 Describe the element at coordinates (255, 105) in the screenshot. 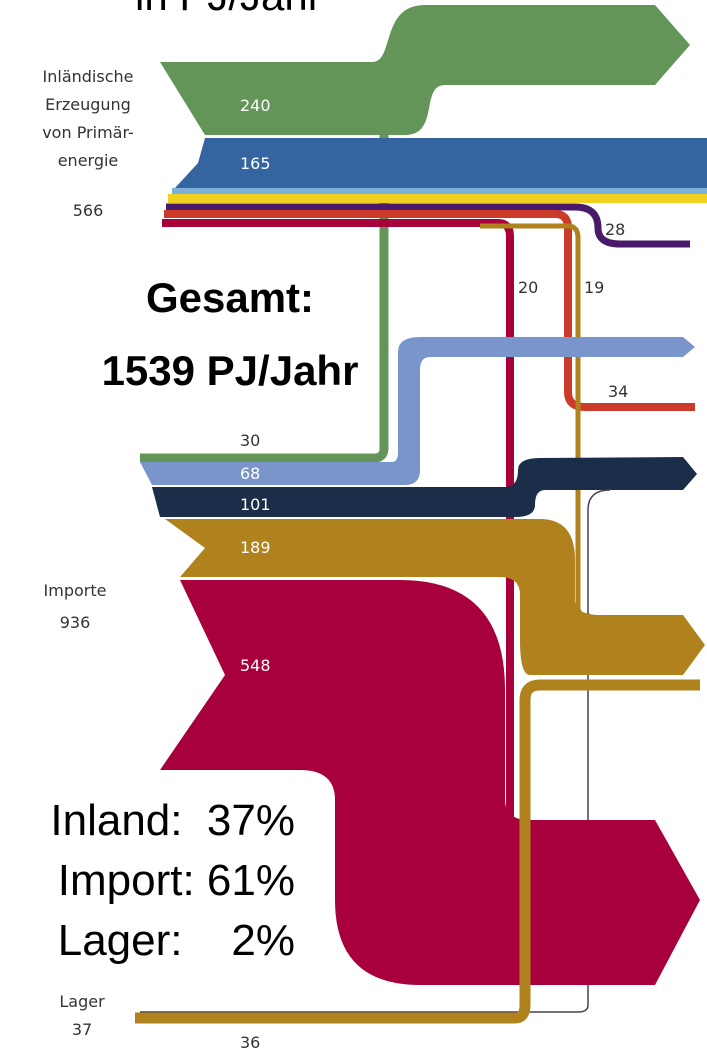

I see `flow-value: 240` at that location.